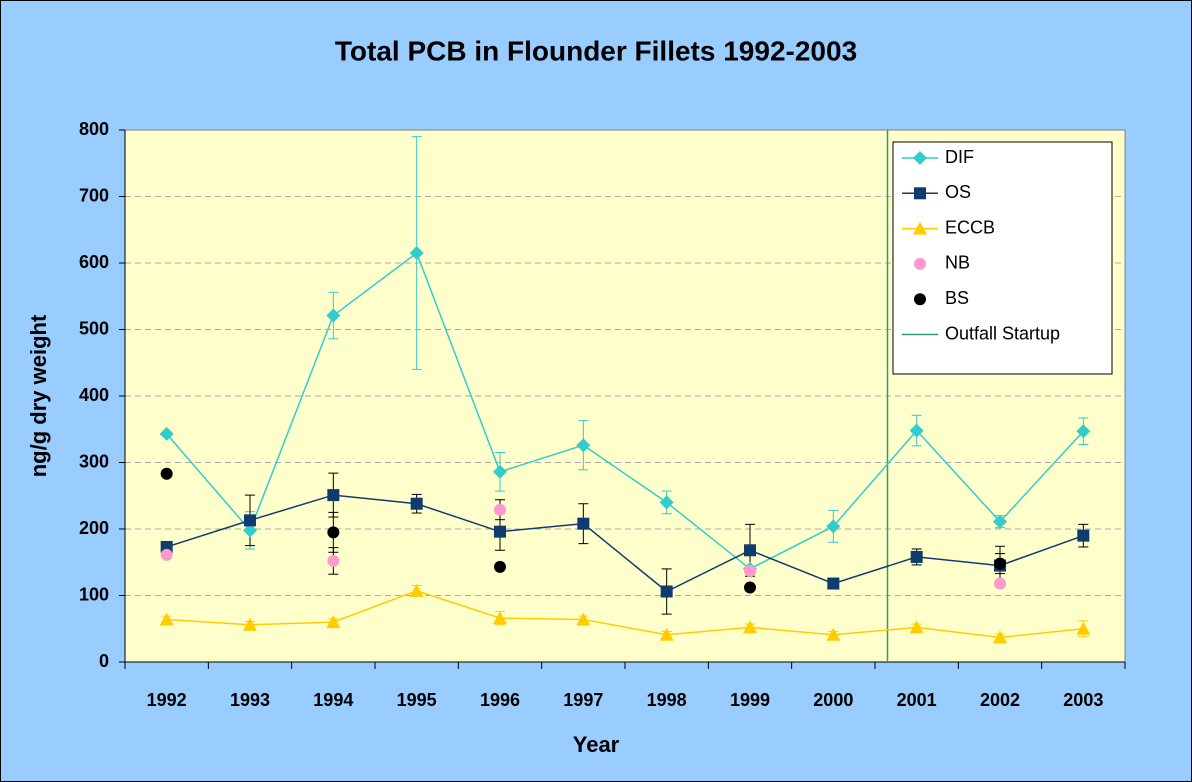  What do you see at coordinates (500, 700) in the screenshot?
I see `x-tick-label: 1996` at bounding box center [500, 700].